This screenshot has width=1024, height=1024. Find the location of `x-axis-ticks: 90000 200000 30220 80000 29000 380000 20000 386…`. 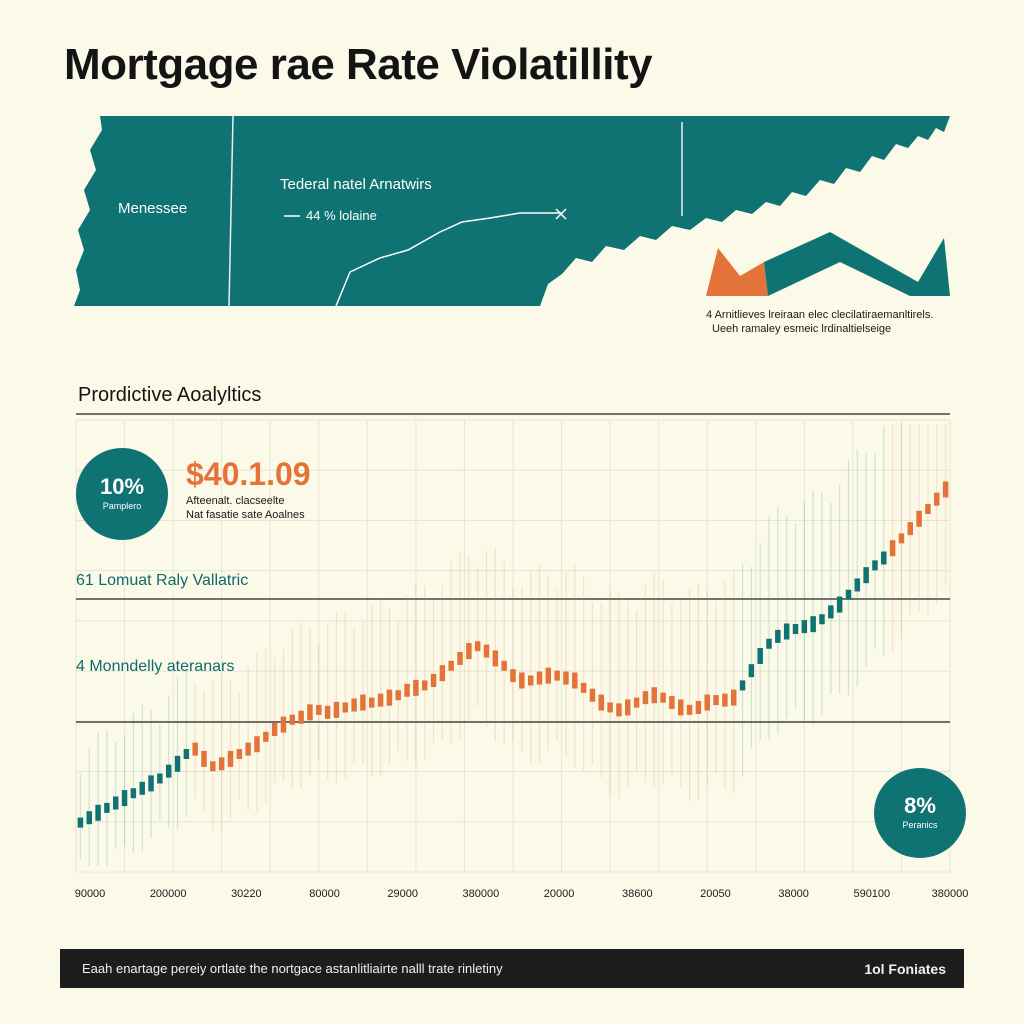

x-axis-ticks: 90000 200000 30220 80000 29000 380000 20000 386… is located at coordinates (522, 894).